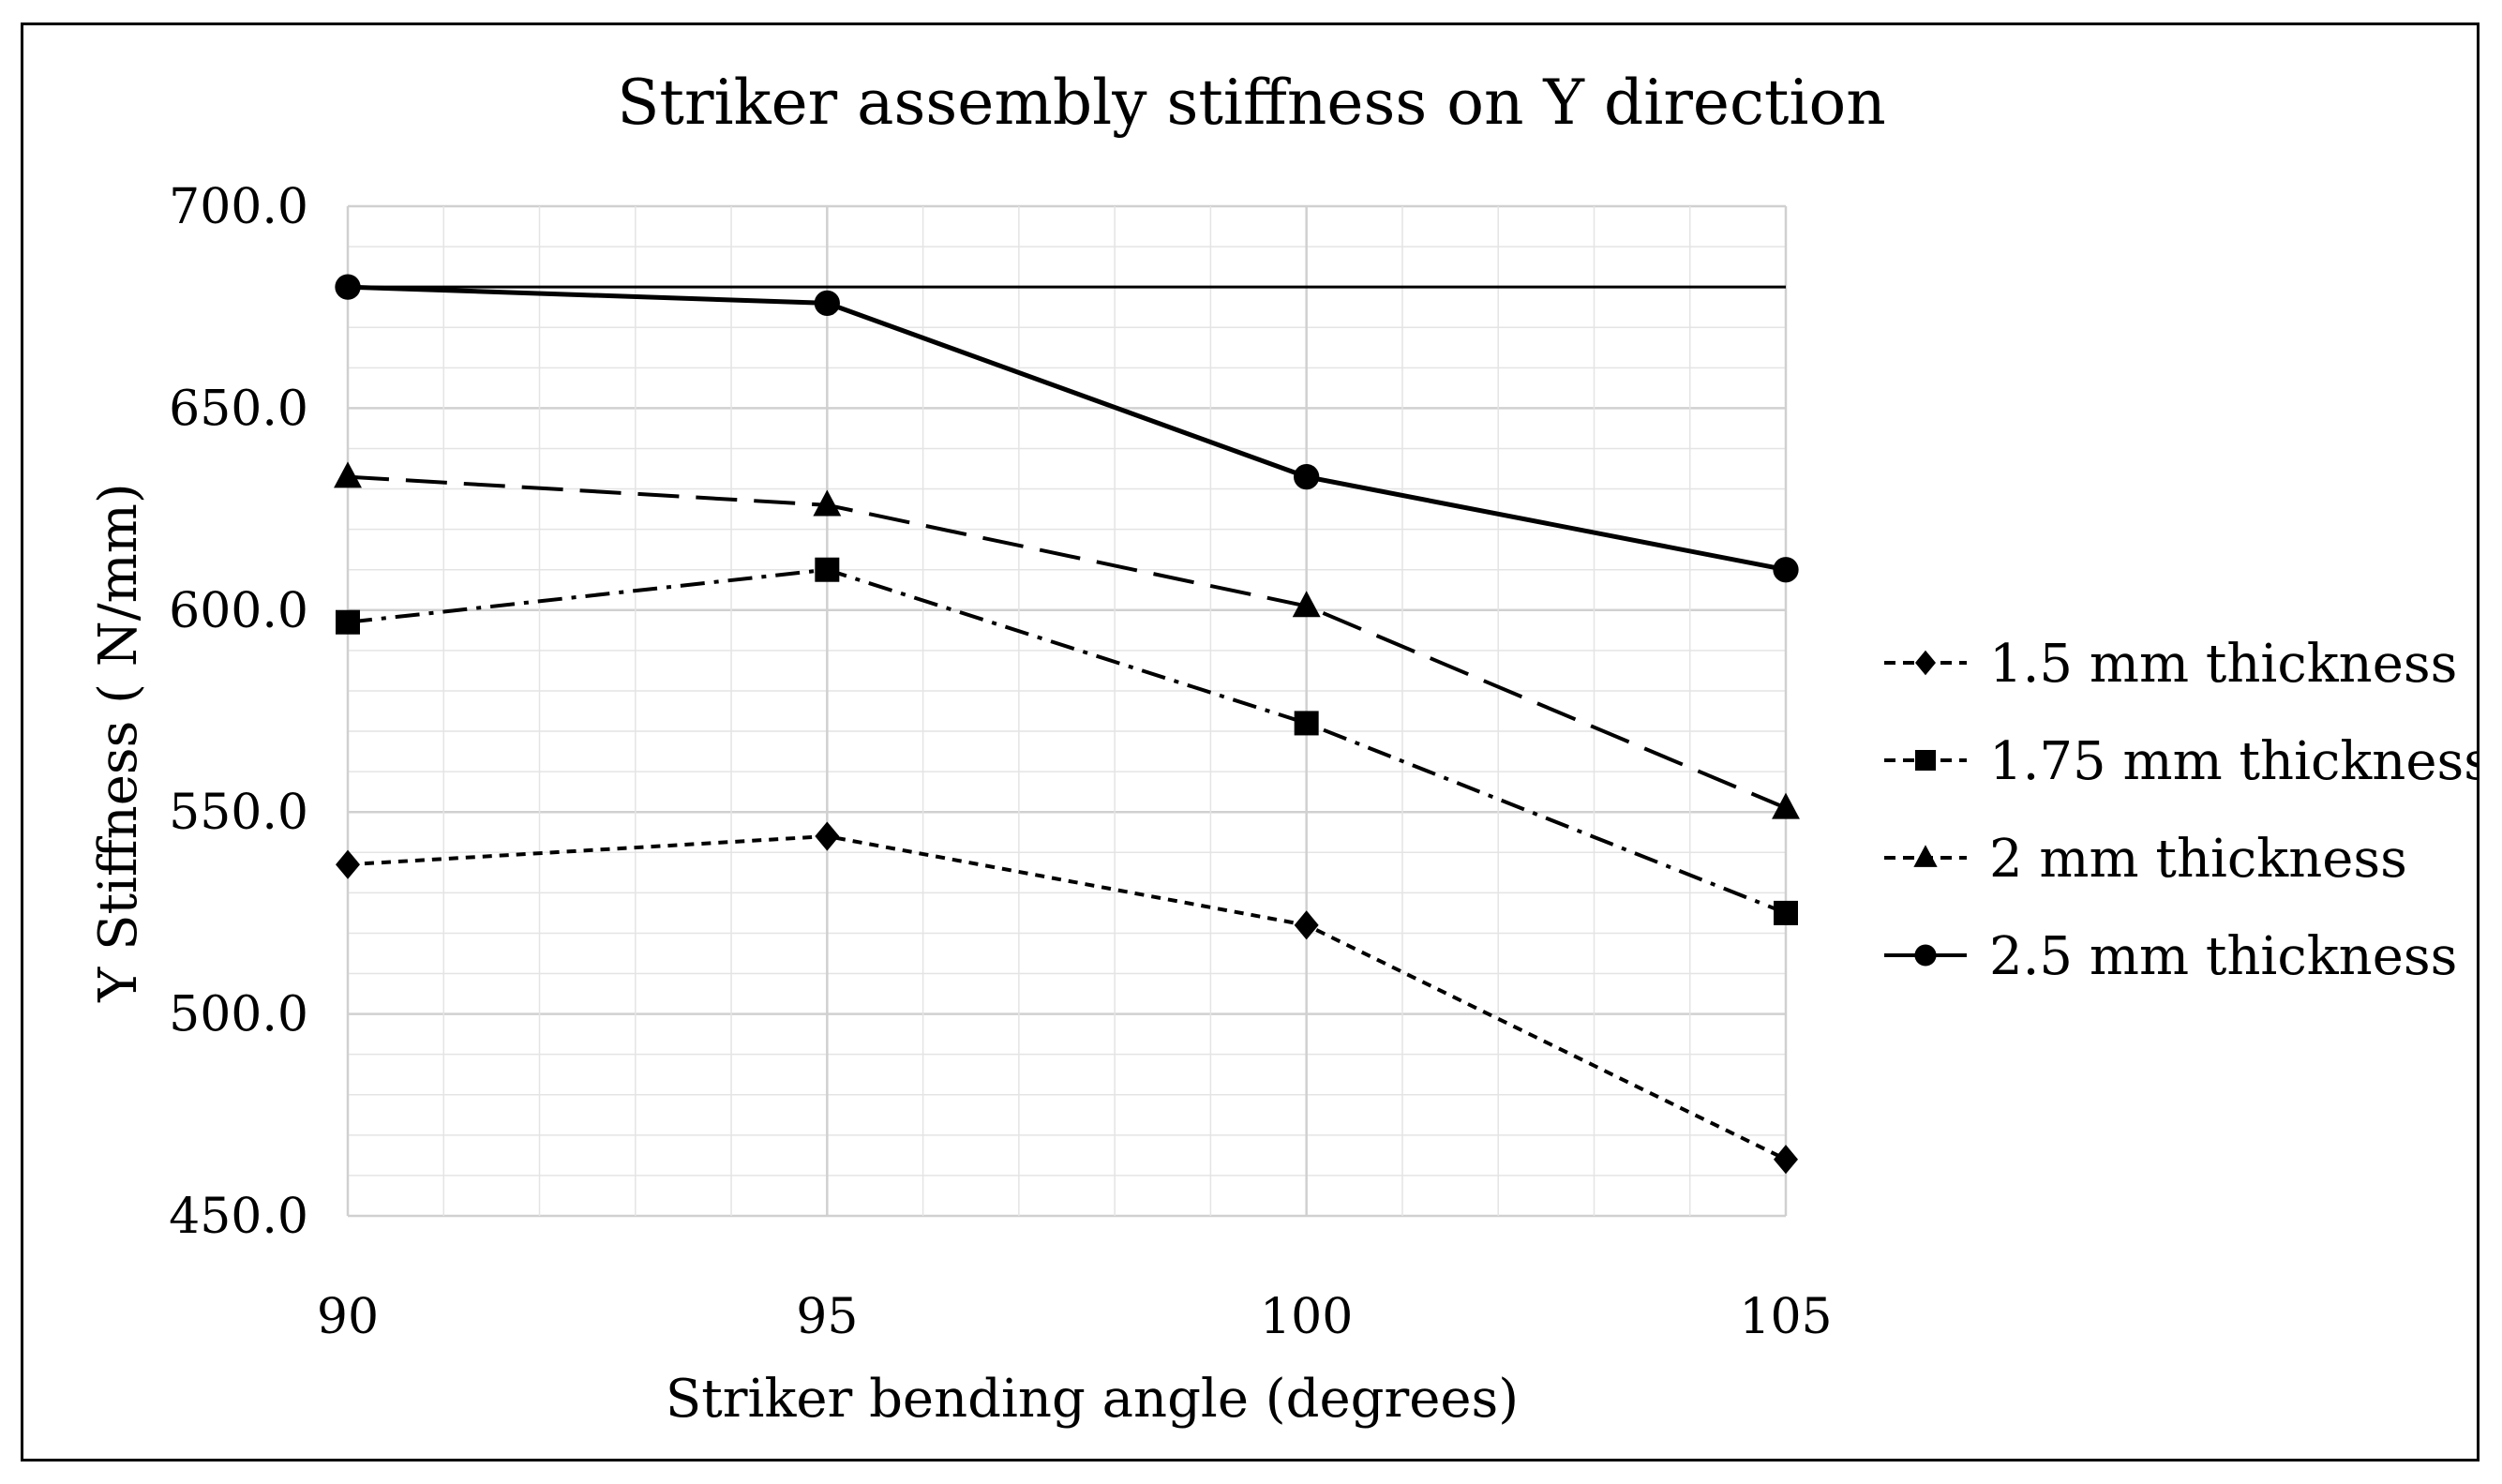 This screenshot has height=1484, width=2502. I want to click on y-axis-label: Y Stiffness ( N/mm), so click(119, 742).